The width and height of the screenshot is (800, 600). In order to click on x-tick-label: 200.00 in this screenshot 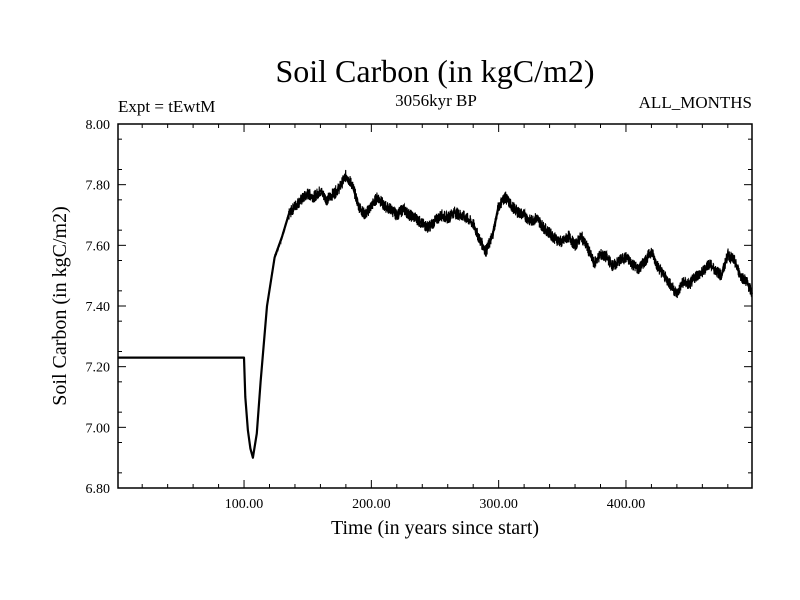, I will do `click(371, 504)`.